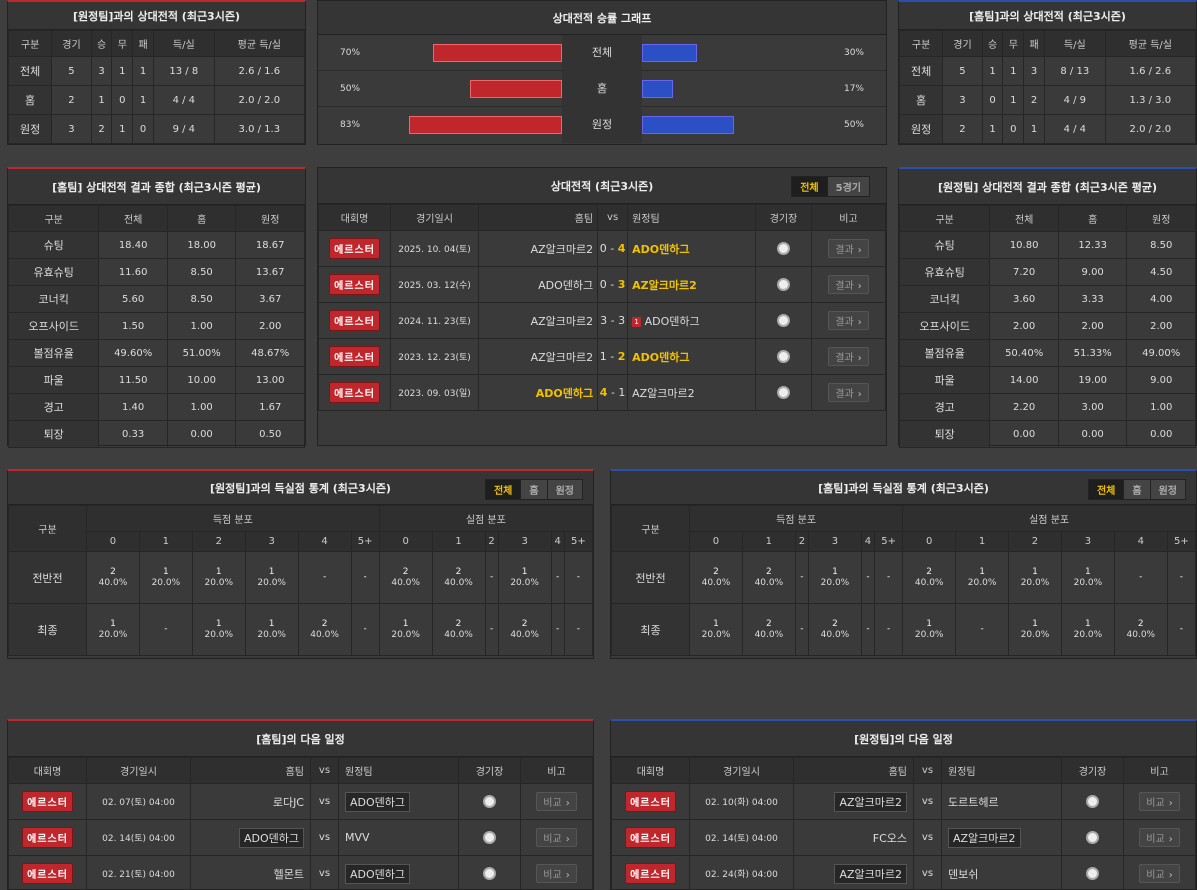 Image resolution: width=1197 pixels, height=890 pixels. Describe the element at coordinates (233, 518) in the screenshot. I see `scored-header: 득점 분포` at that location.